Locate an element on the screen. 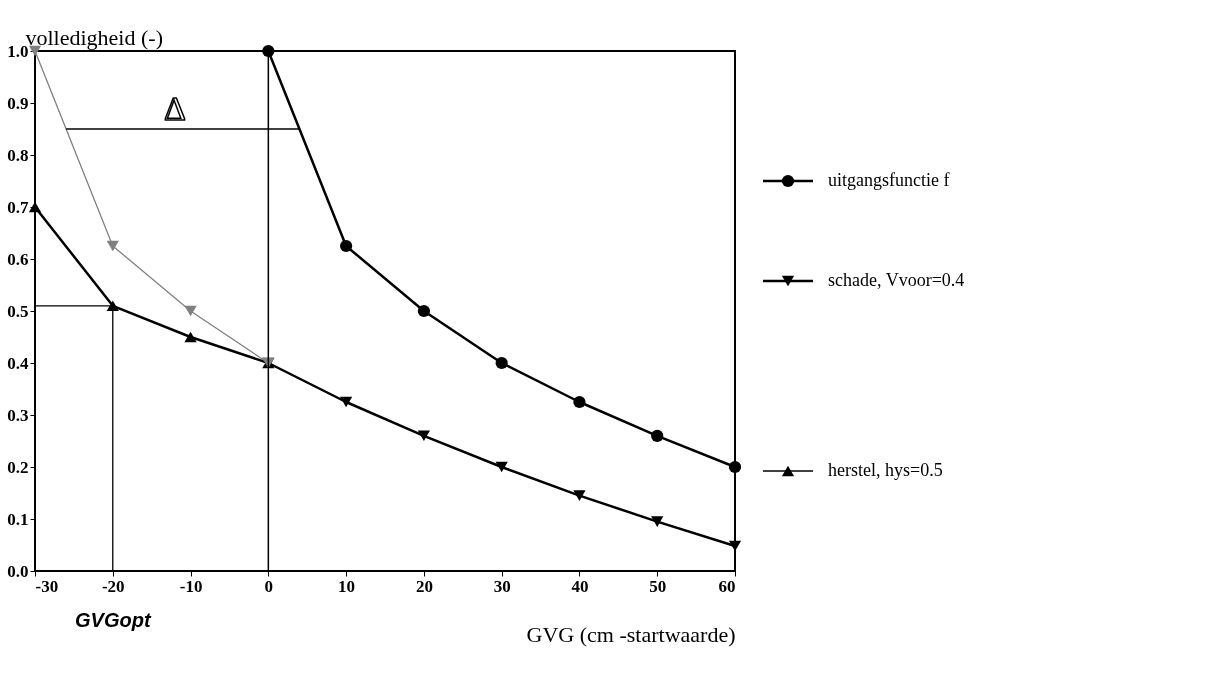 The width and height of the screenshot is (1220, 700). x-tick-label: 10 is located at coordinates (347, 586).